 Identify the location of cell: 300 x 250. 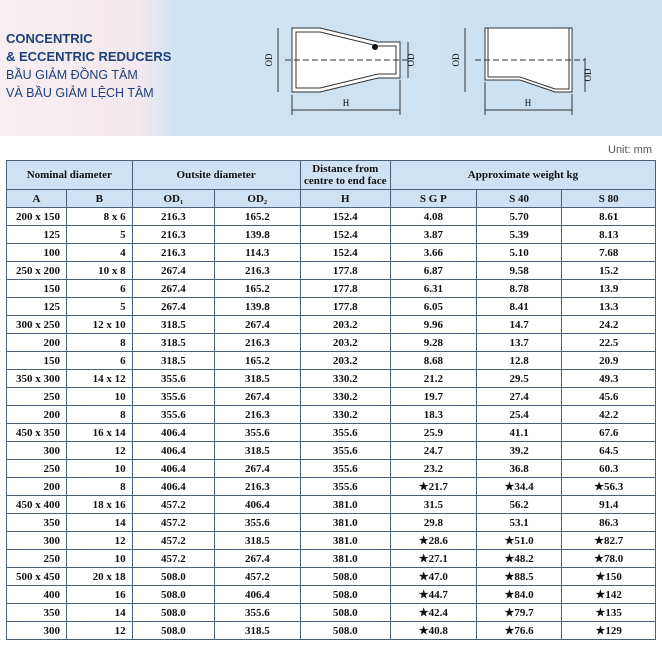
(36, 324).